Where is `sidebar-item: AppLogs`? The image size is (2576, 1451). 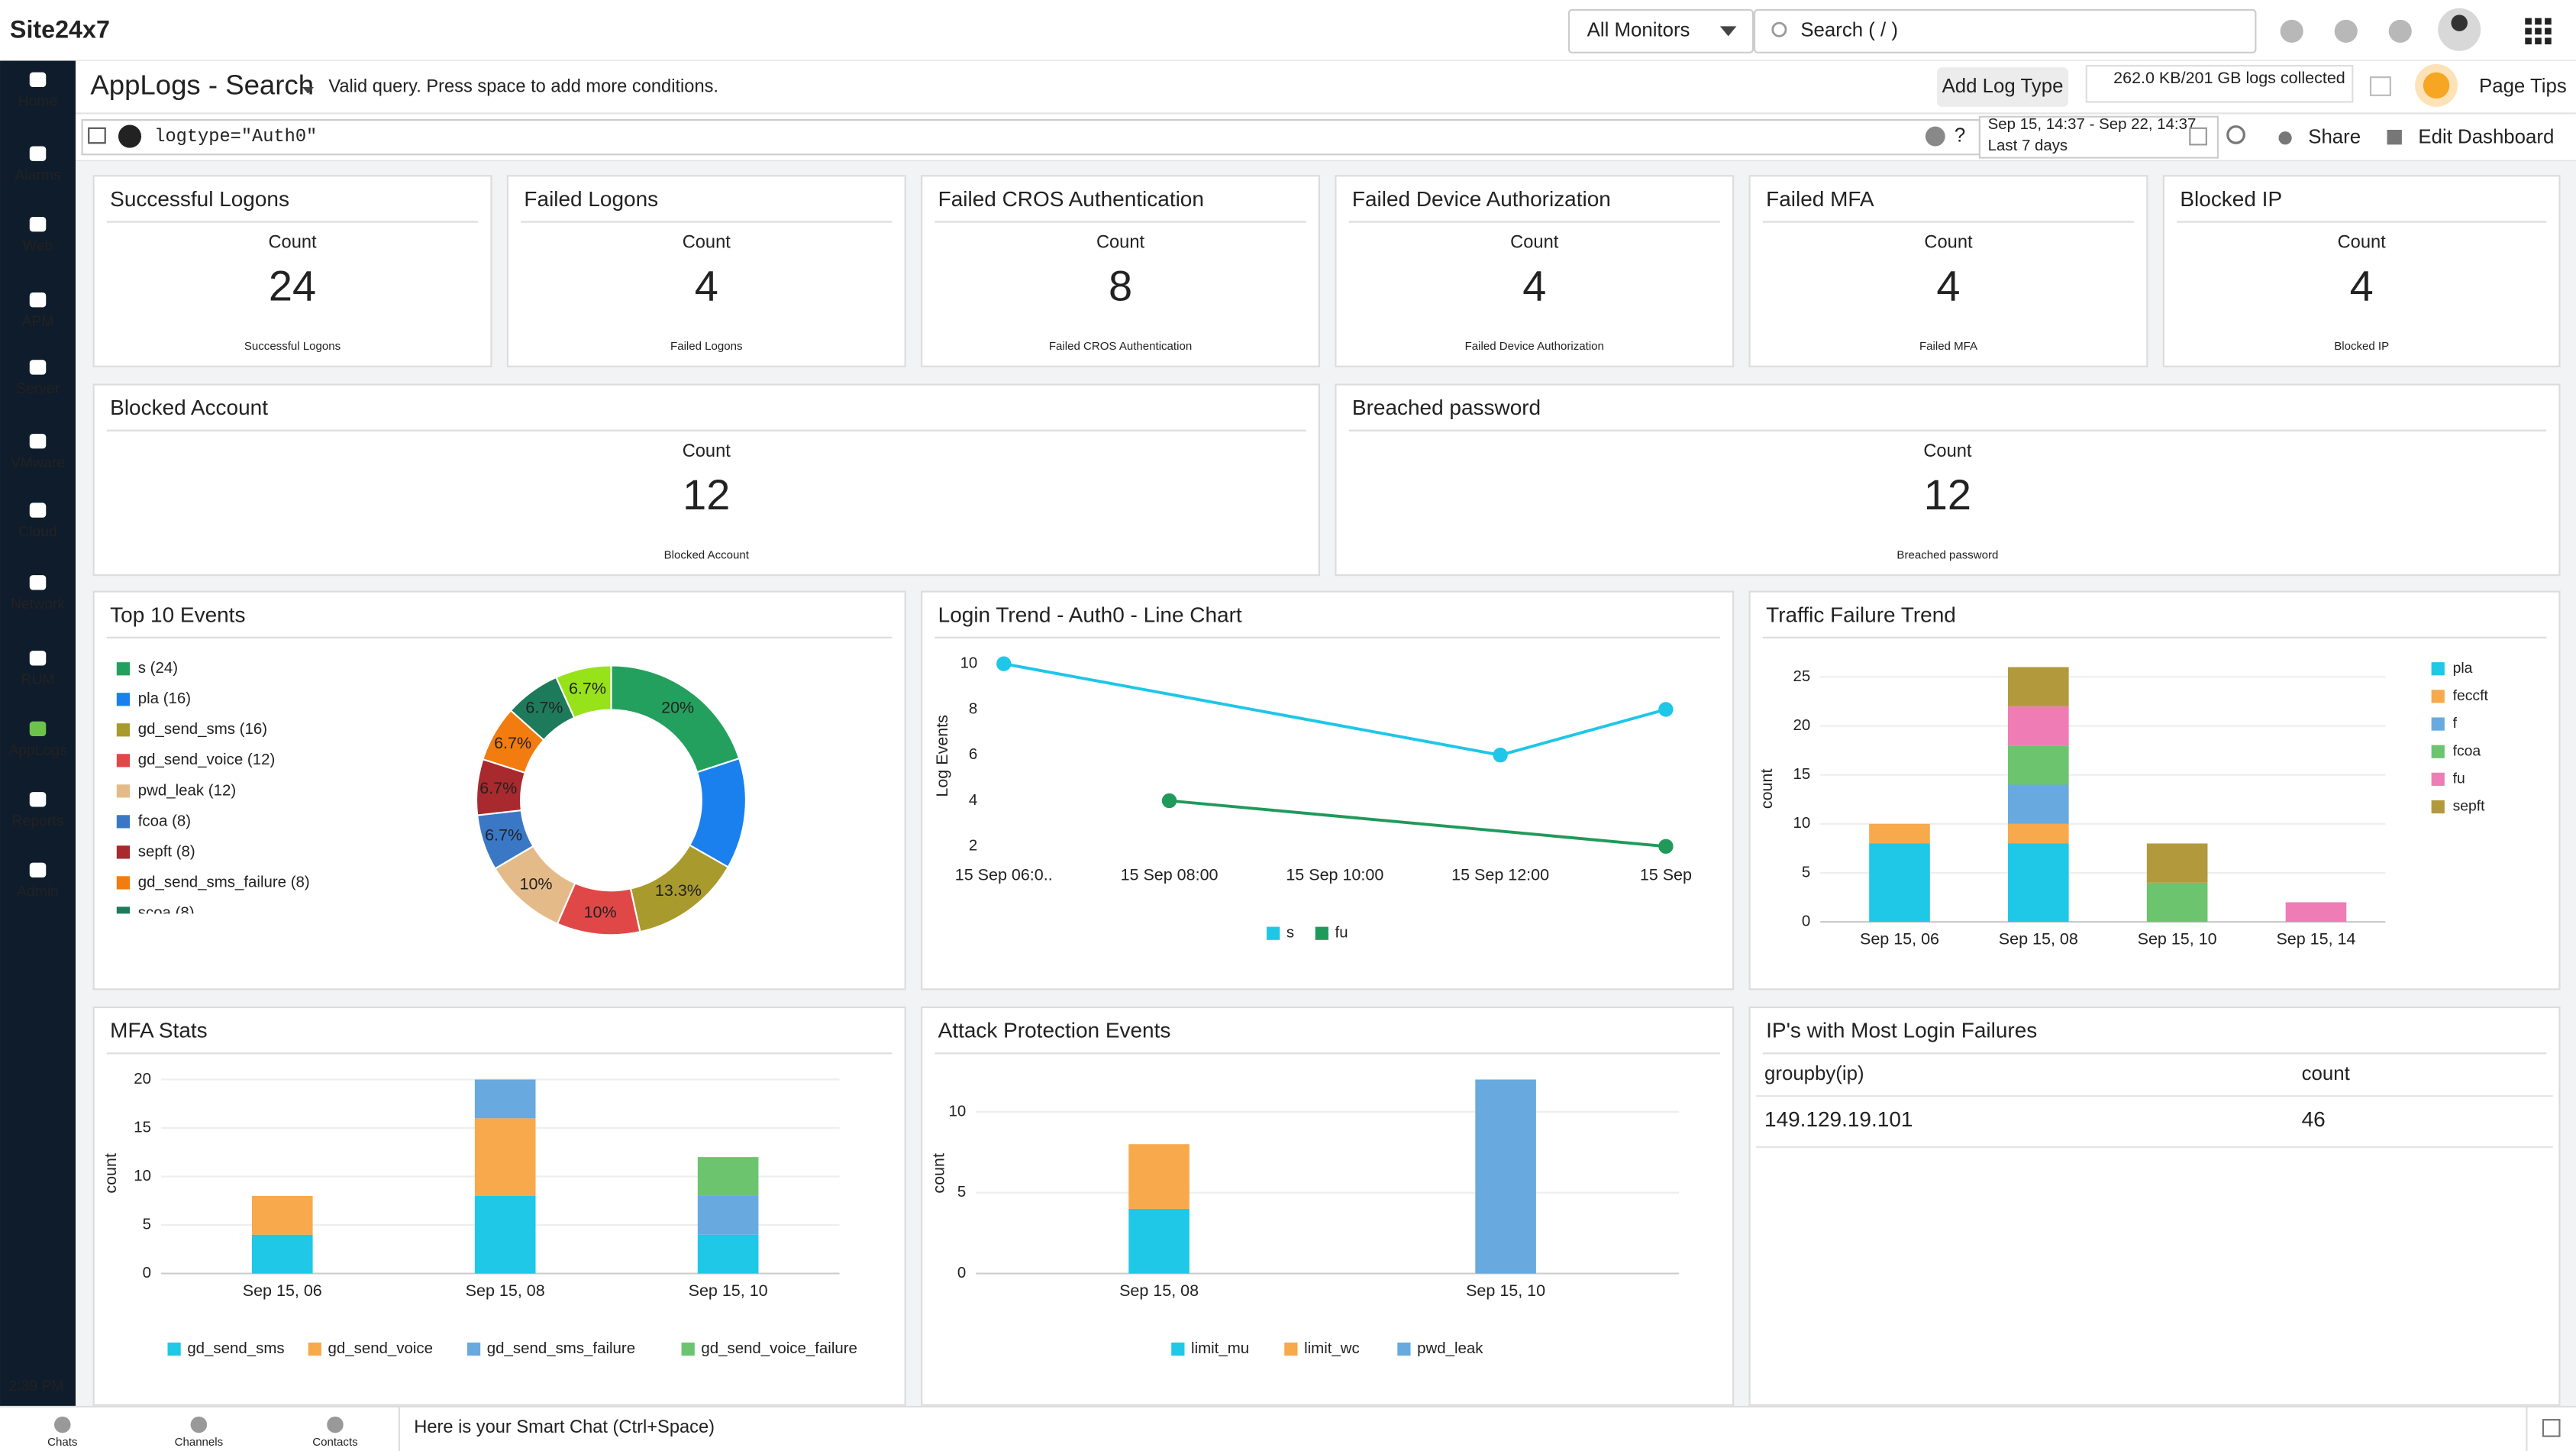 sidebar-item: AppLogs is located at coordinates (37, 750).